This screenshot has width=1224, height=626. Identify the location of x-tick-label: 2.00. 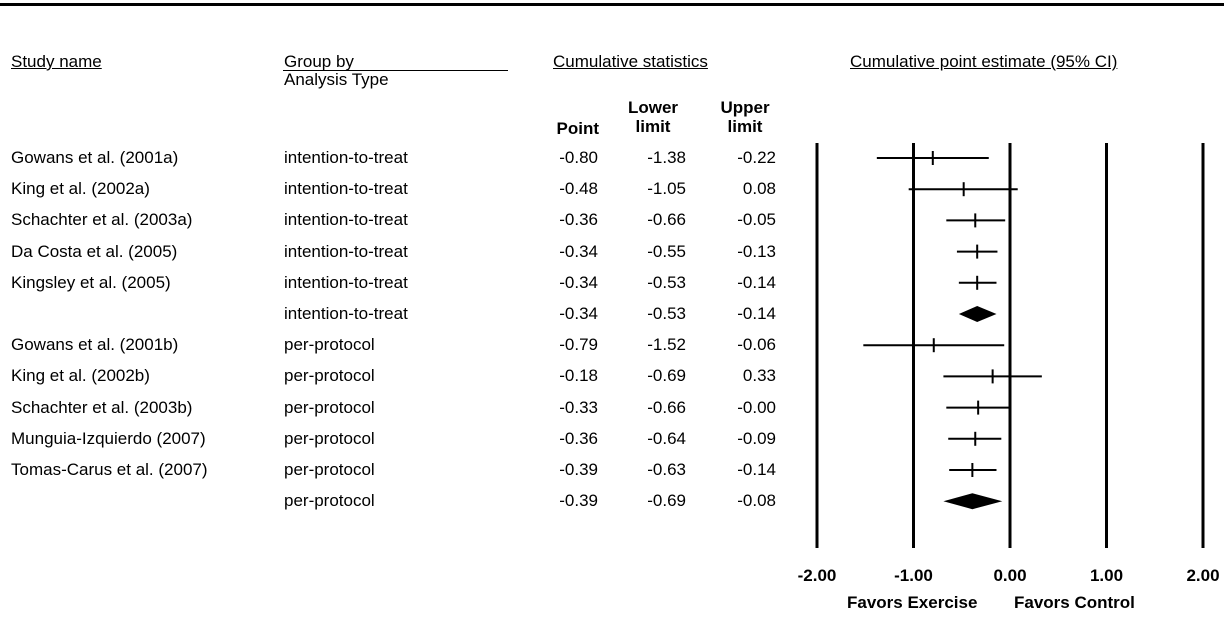
(1202, 575).